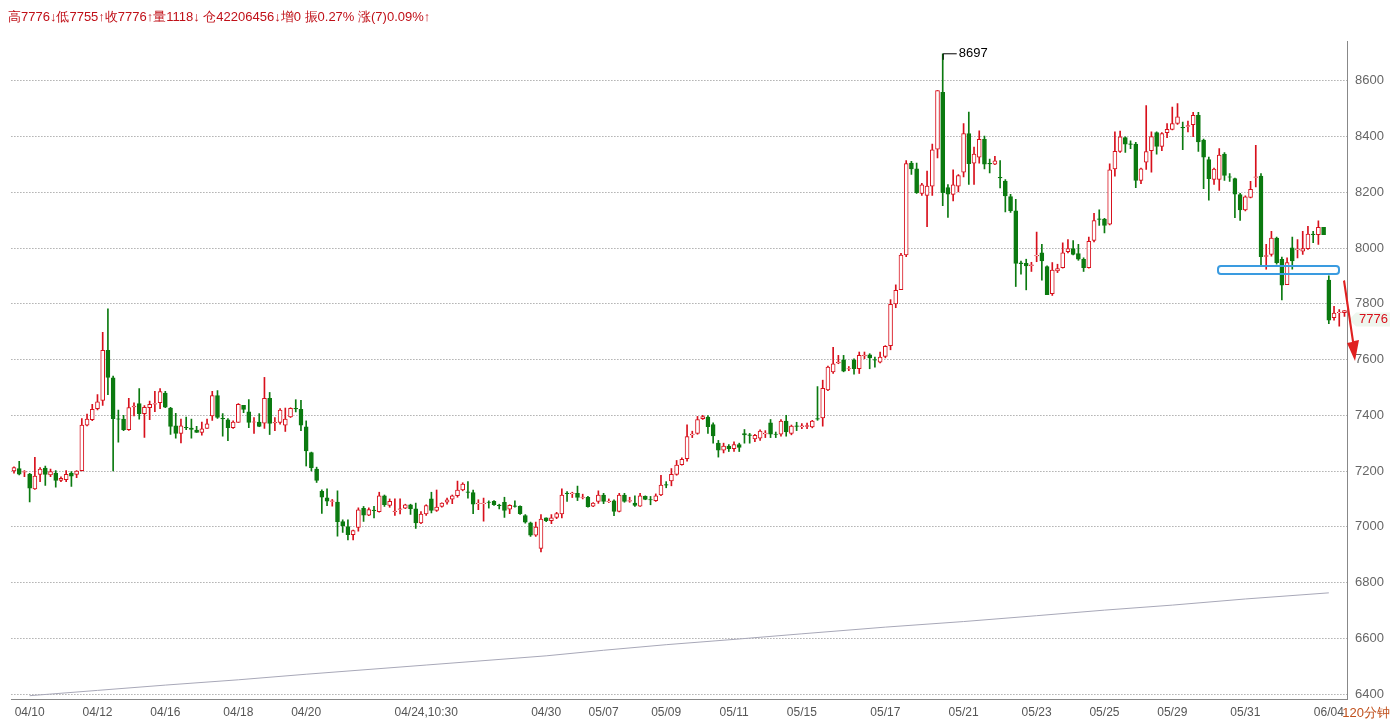 The image size is (1400, 724). I want to click on x-tick-label: 05/09, so click(666, 712).